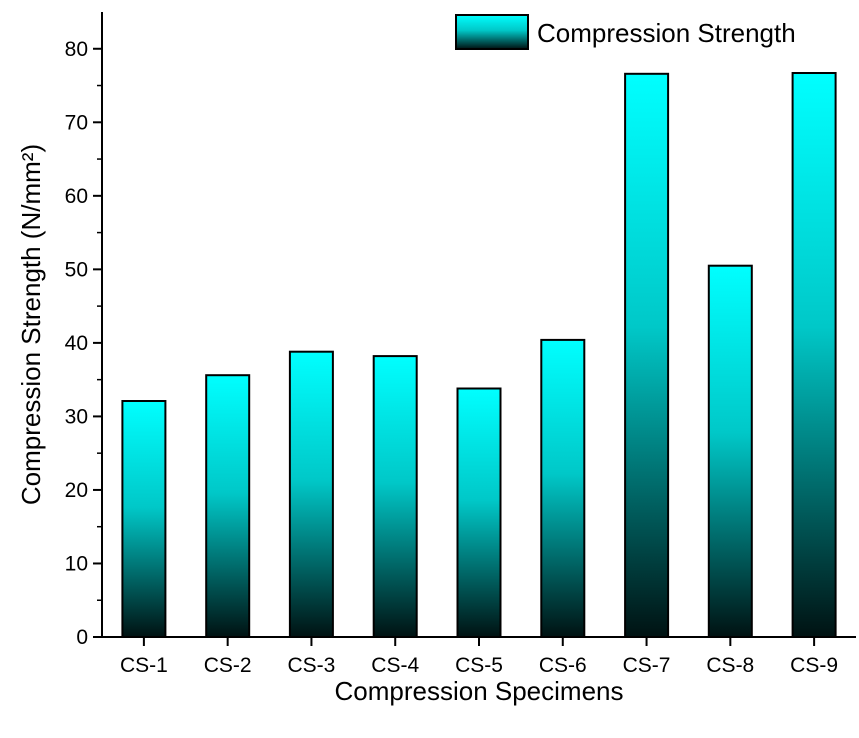 The image size is (859, 738). What do you see at coordinates (563, 665) in the screenshot?
I see `x-tick-label: CS-6` at bounding box center [563, 665].